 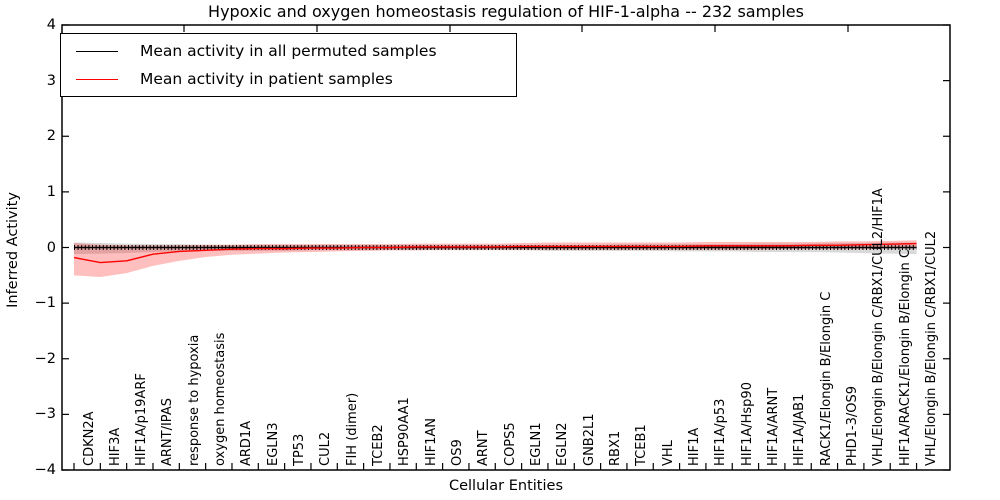 I want to click on x-tick-label: ARD1A, so click(x=247, y=443).